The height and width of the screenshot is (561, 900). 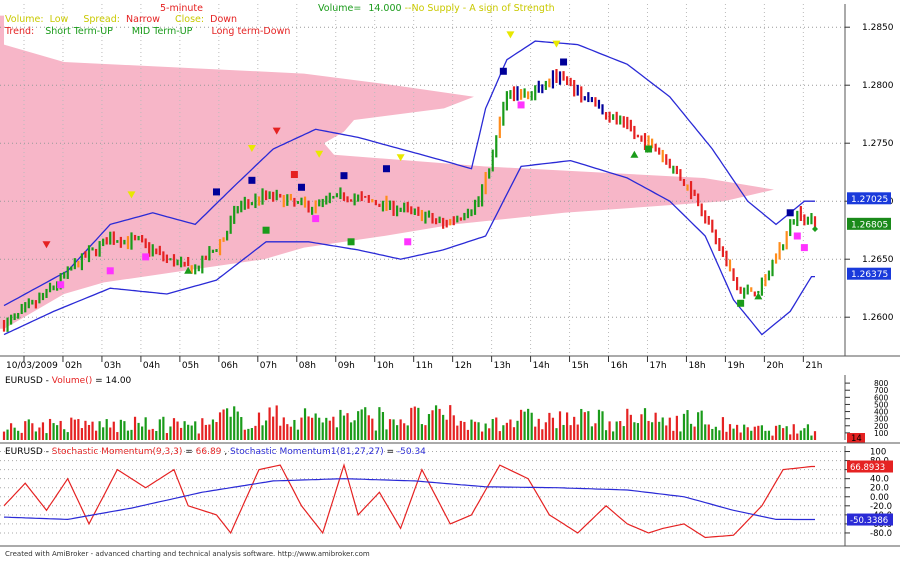 I want to click on stochastic-tick-label: 0.00, so click(x=879, y=498).